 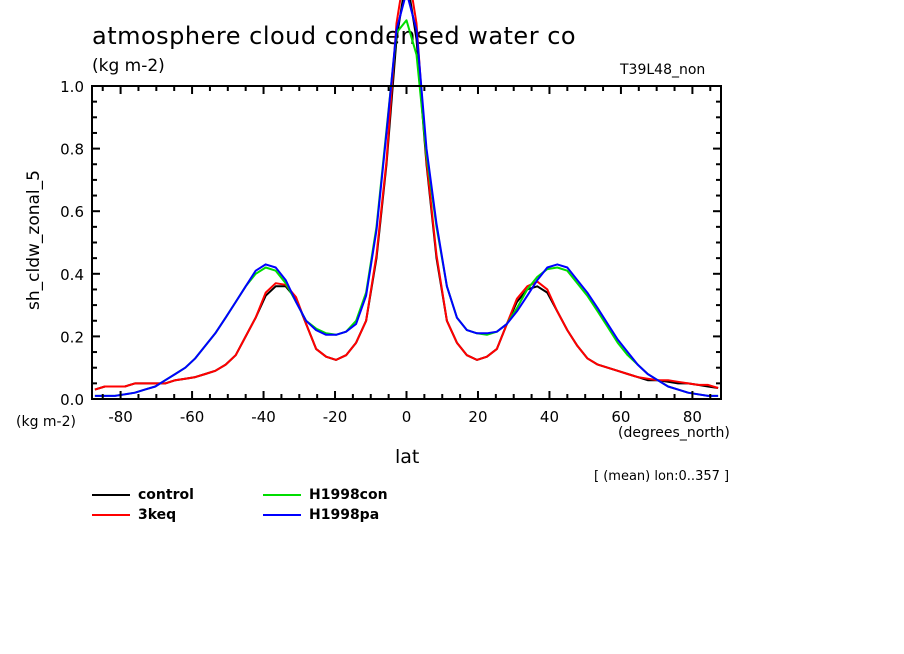 I want to click on legend-item-control: control, so click(x=143, y=495).